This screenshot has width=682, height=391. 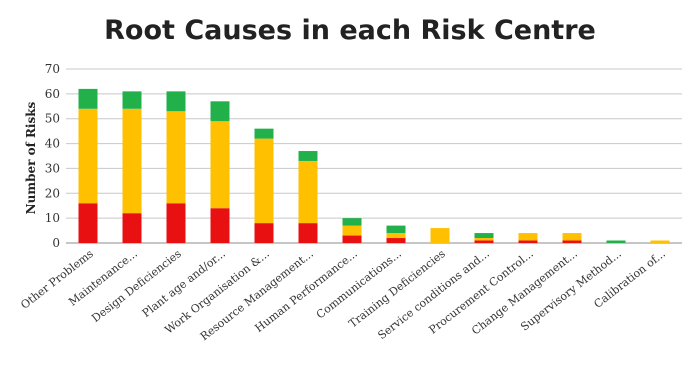 I want to click on y-tick-label: 40, so click(x=52, y=144).